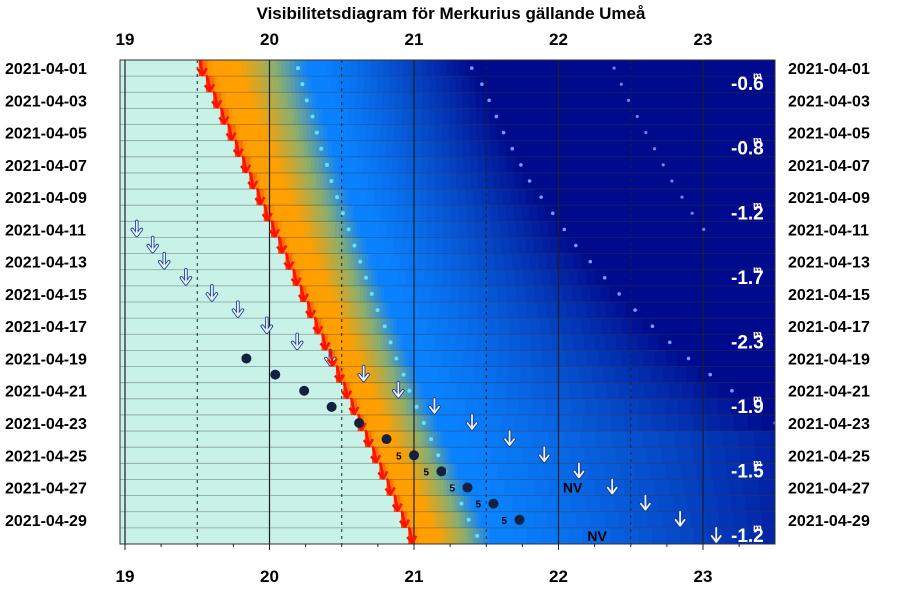 This screenshot has height=606, width=900. What do you see at coordinates (692, 213) in the screenshot?
I see `astronomical-dusk-dot` at bounding box center [692, 213].